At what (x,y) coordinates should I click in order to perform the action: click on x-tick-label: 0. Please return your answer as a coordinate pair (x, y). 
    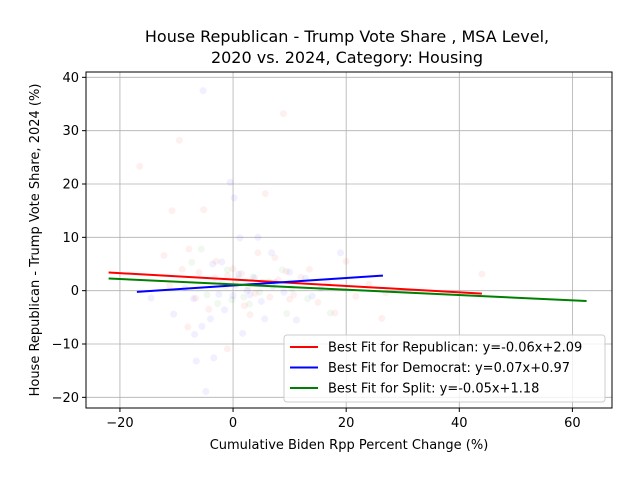
    Looking at the image, I should click on (233, 423).